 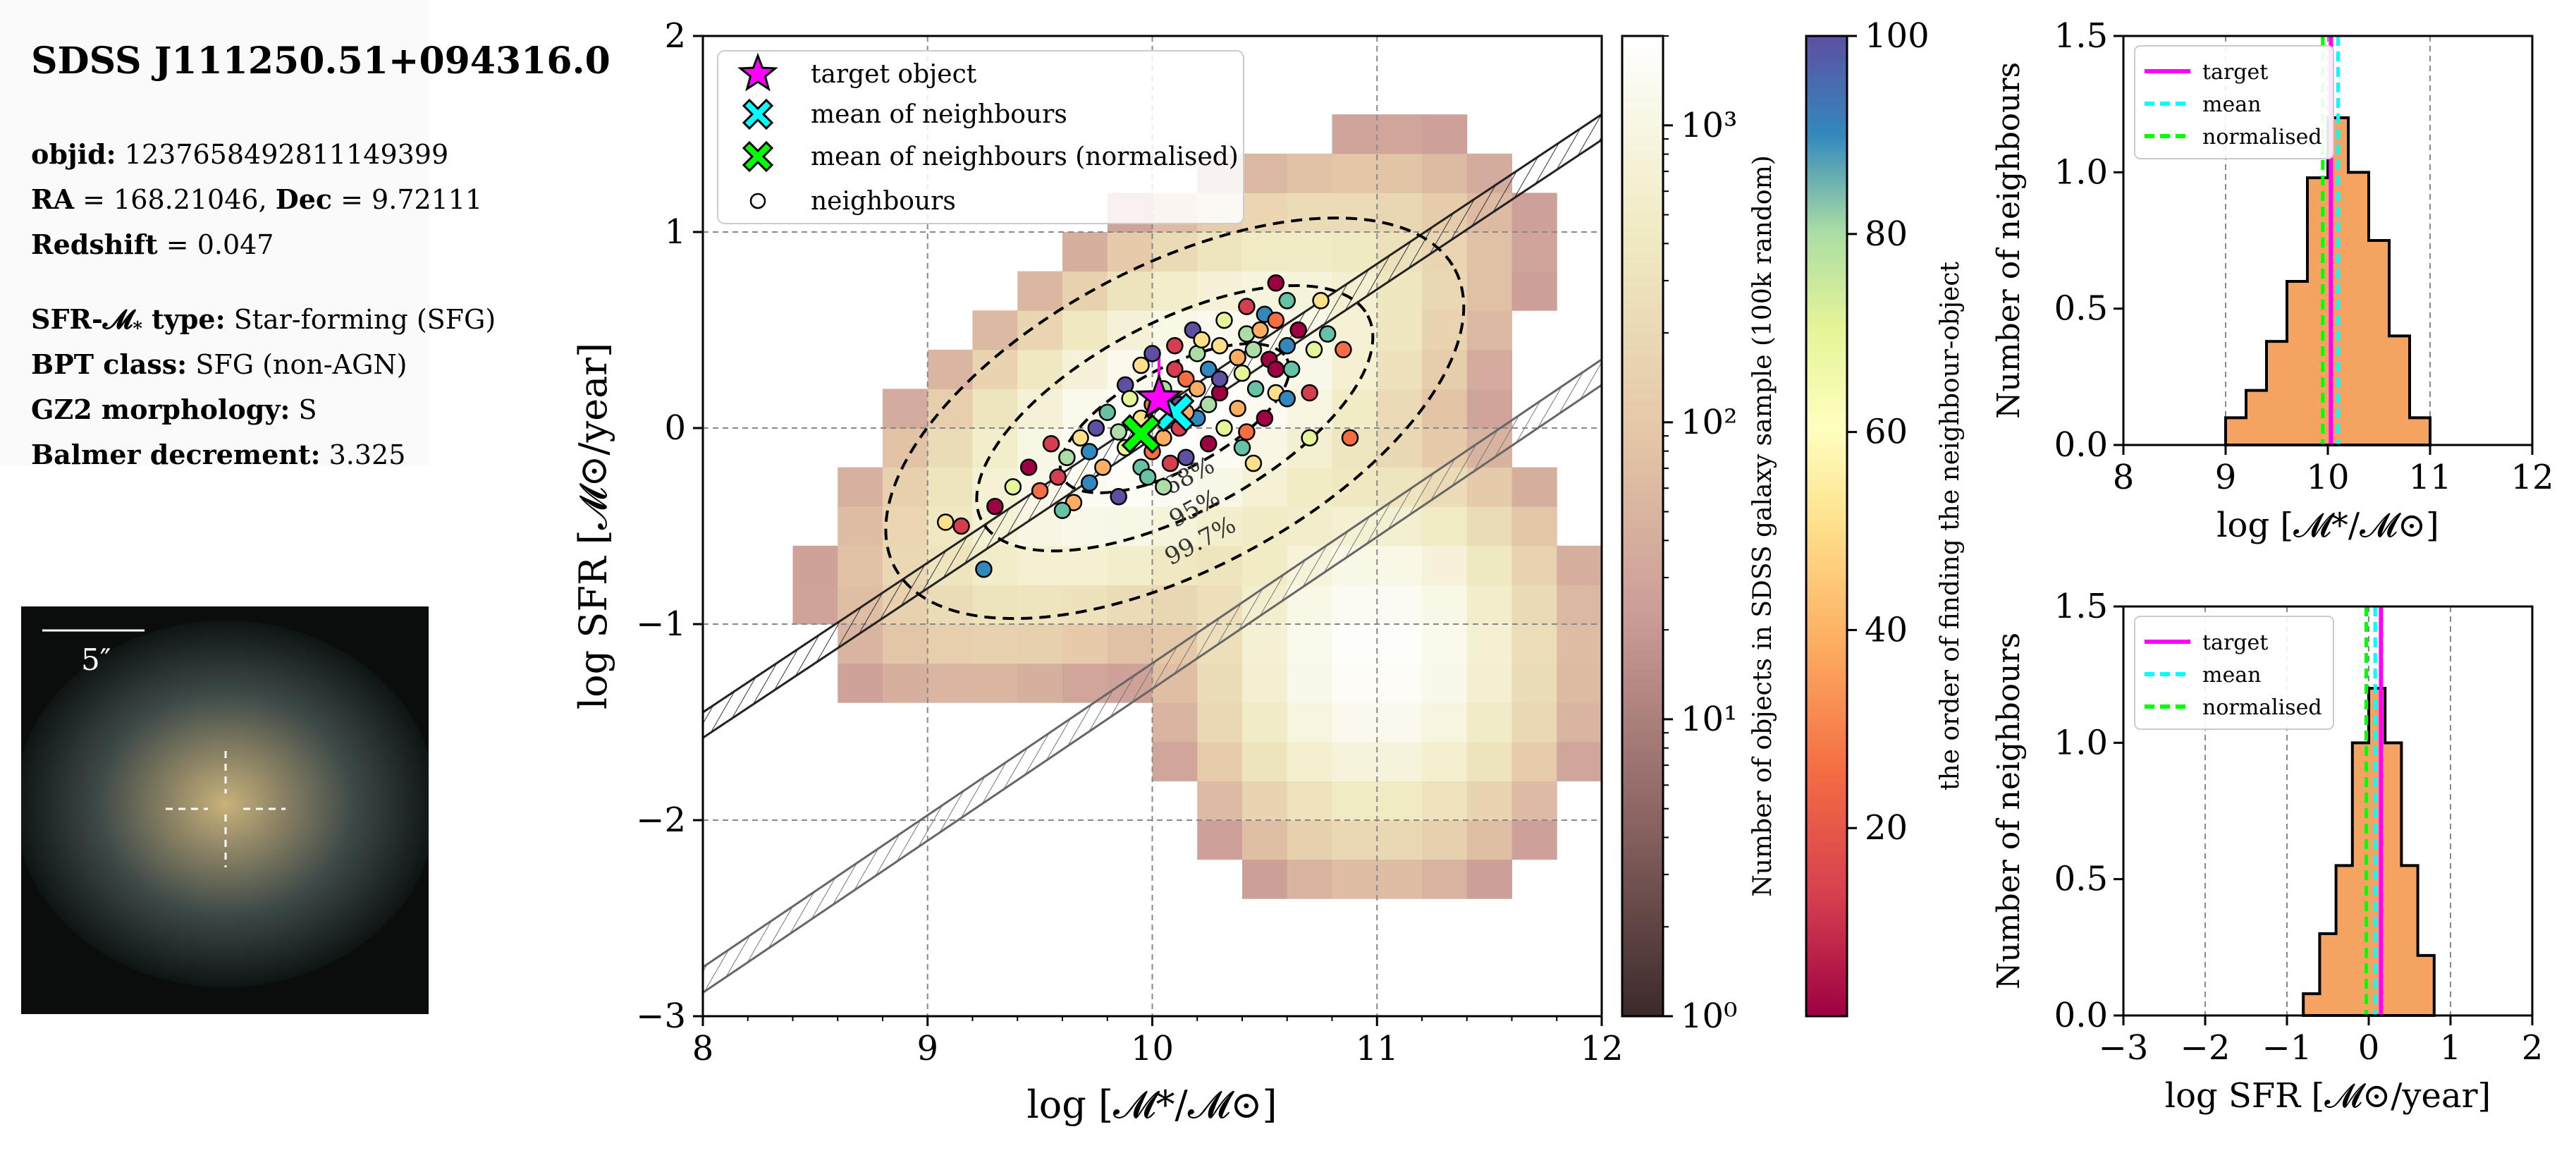 What do you see at coordinates (2327, 525) in the screenshot?
I see `hist-xlabel: log [𝓜*/𝓜⊙]` at bounding box center [2327, 525].